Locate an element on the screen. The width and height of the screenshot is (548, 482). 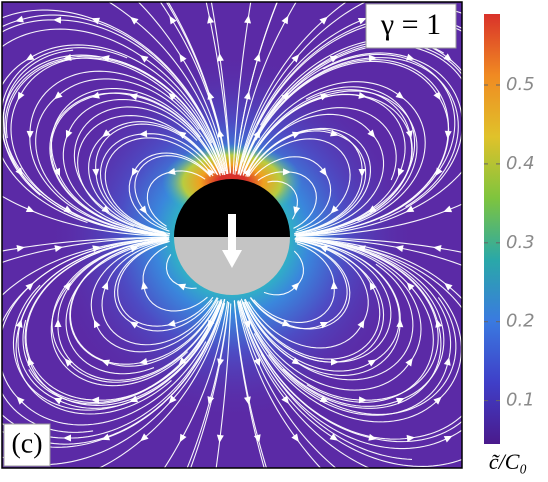
colorbar is located at coordinates (492, 229).